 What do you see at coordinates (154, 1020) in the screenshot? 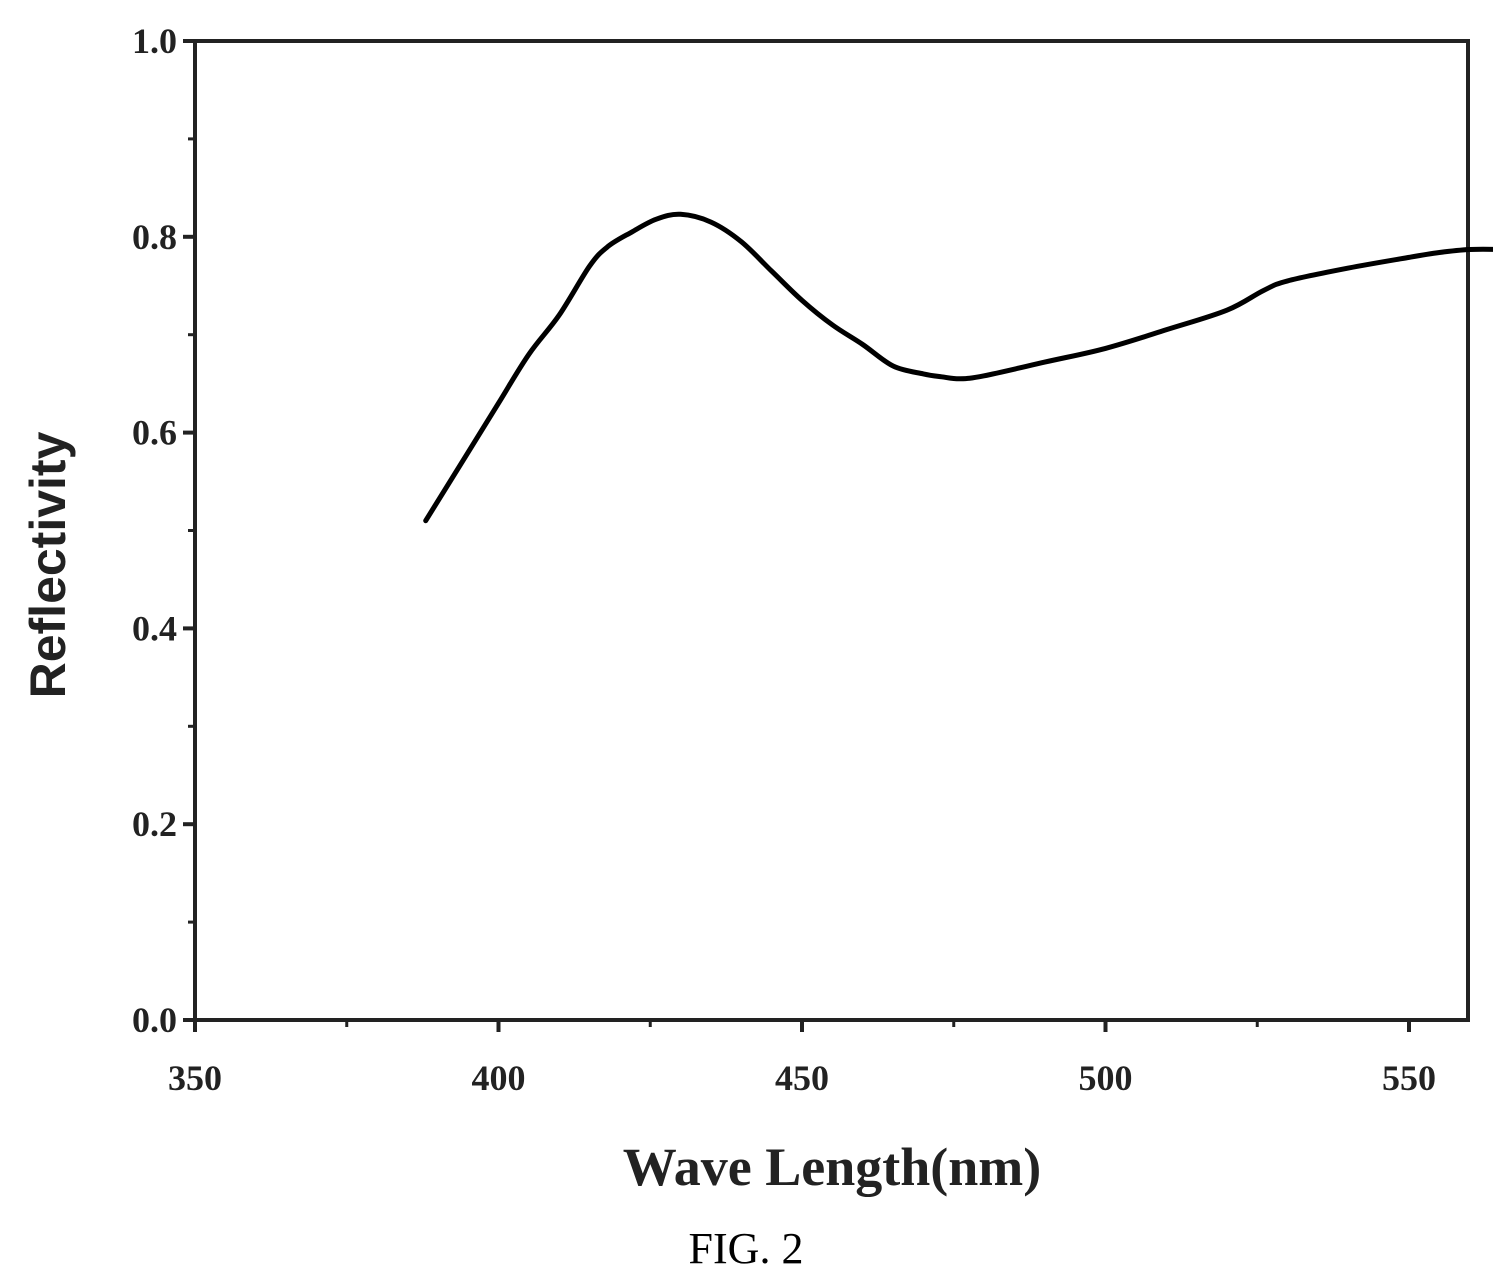
I see `y-tick-label-0.0: 0.0` at bounding box center [154, 1020].